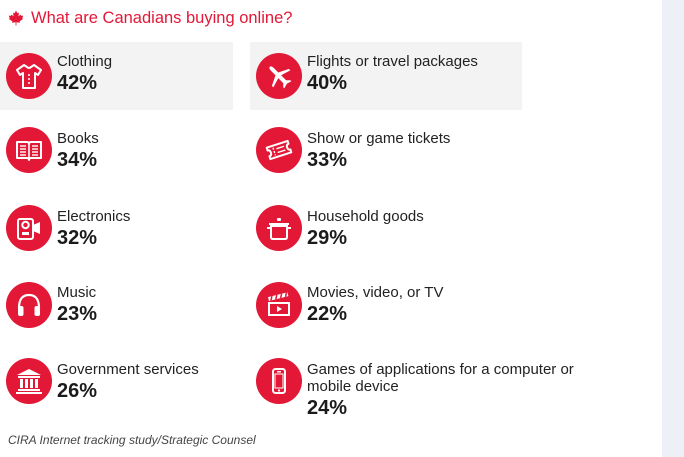 This screenshot has width=684, height=457. Describe the element at coordinates (327, 314) in the screenshot. I see `stat-value: 22%` at that location.